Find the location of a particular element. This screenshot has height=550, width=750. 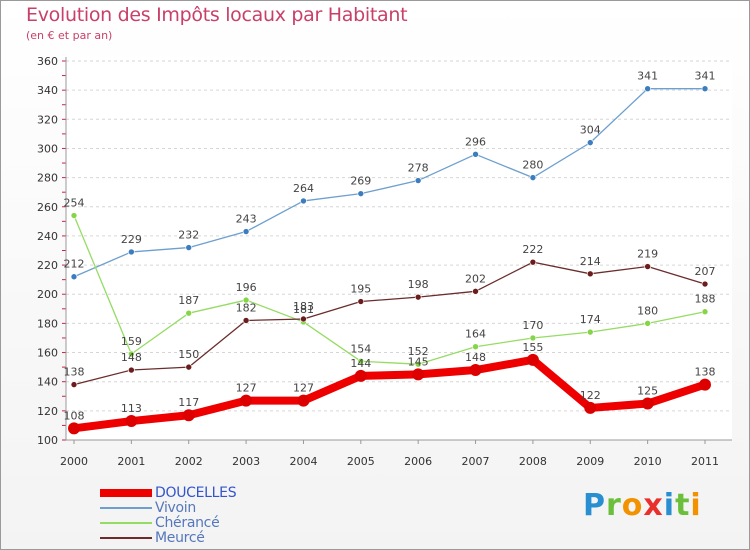

legend-label: DOUCELLES is located at coordinates (196, 493).